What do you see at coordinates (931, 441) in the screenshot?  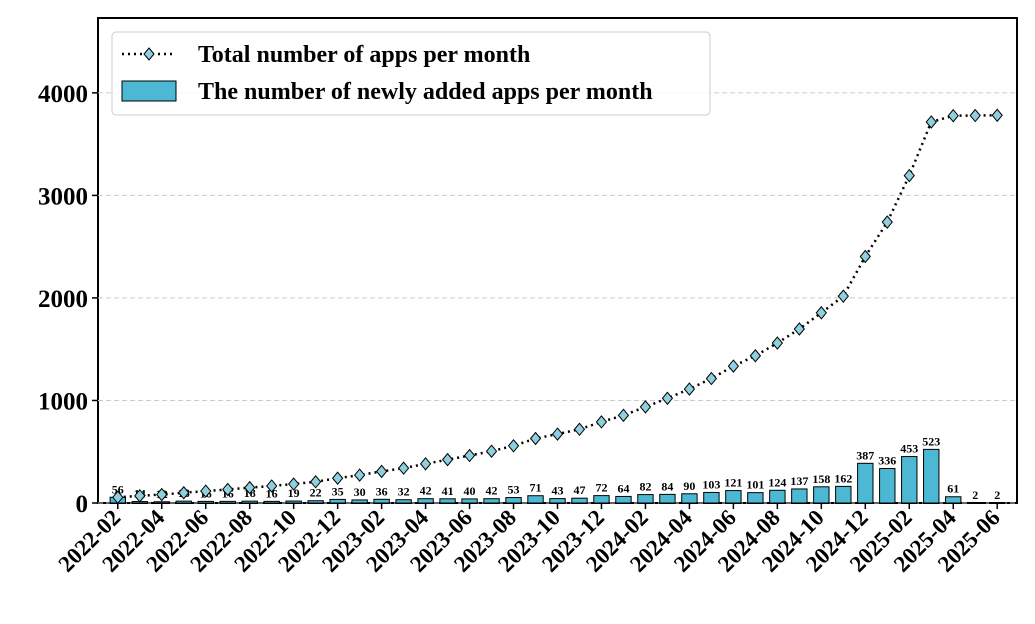 I see `bar-value-label: 523` at bounding box center [931, 441].